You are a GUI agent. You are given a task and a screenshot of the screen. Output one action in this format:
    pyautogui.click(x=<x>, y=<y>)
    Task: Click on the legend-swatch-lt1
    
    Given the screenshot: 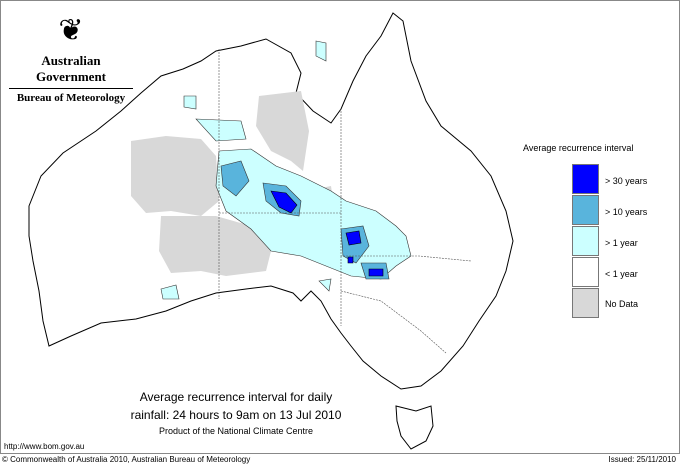 What is the action you would take?
    pyautogui.click(x=585, y=272)
    